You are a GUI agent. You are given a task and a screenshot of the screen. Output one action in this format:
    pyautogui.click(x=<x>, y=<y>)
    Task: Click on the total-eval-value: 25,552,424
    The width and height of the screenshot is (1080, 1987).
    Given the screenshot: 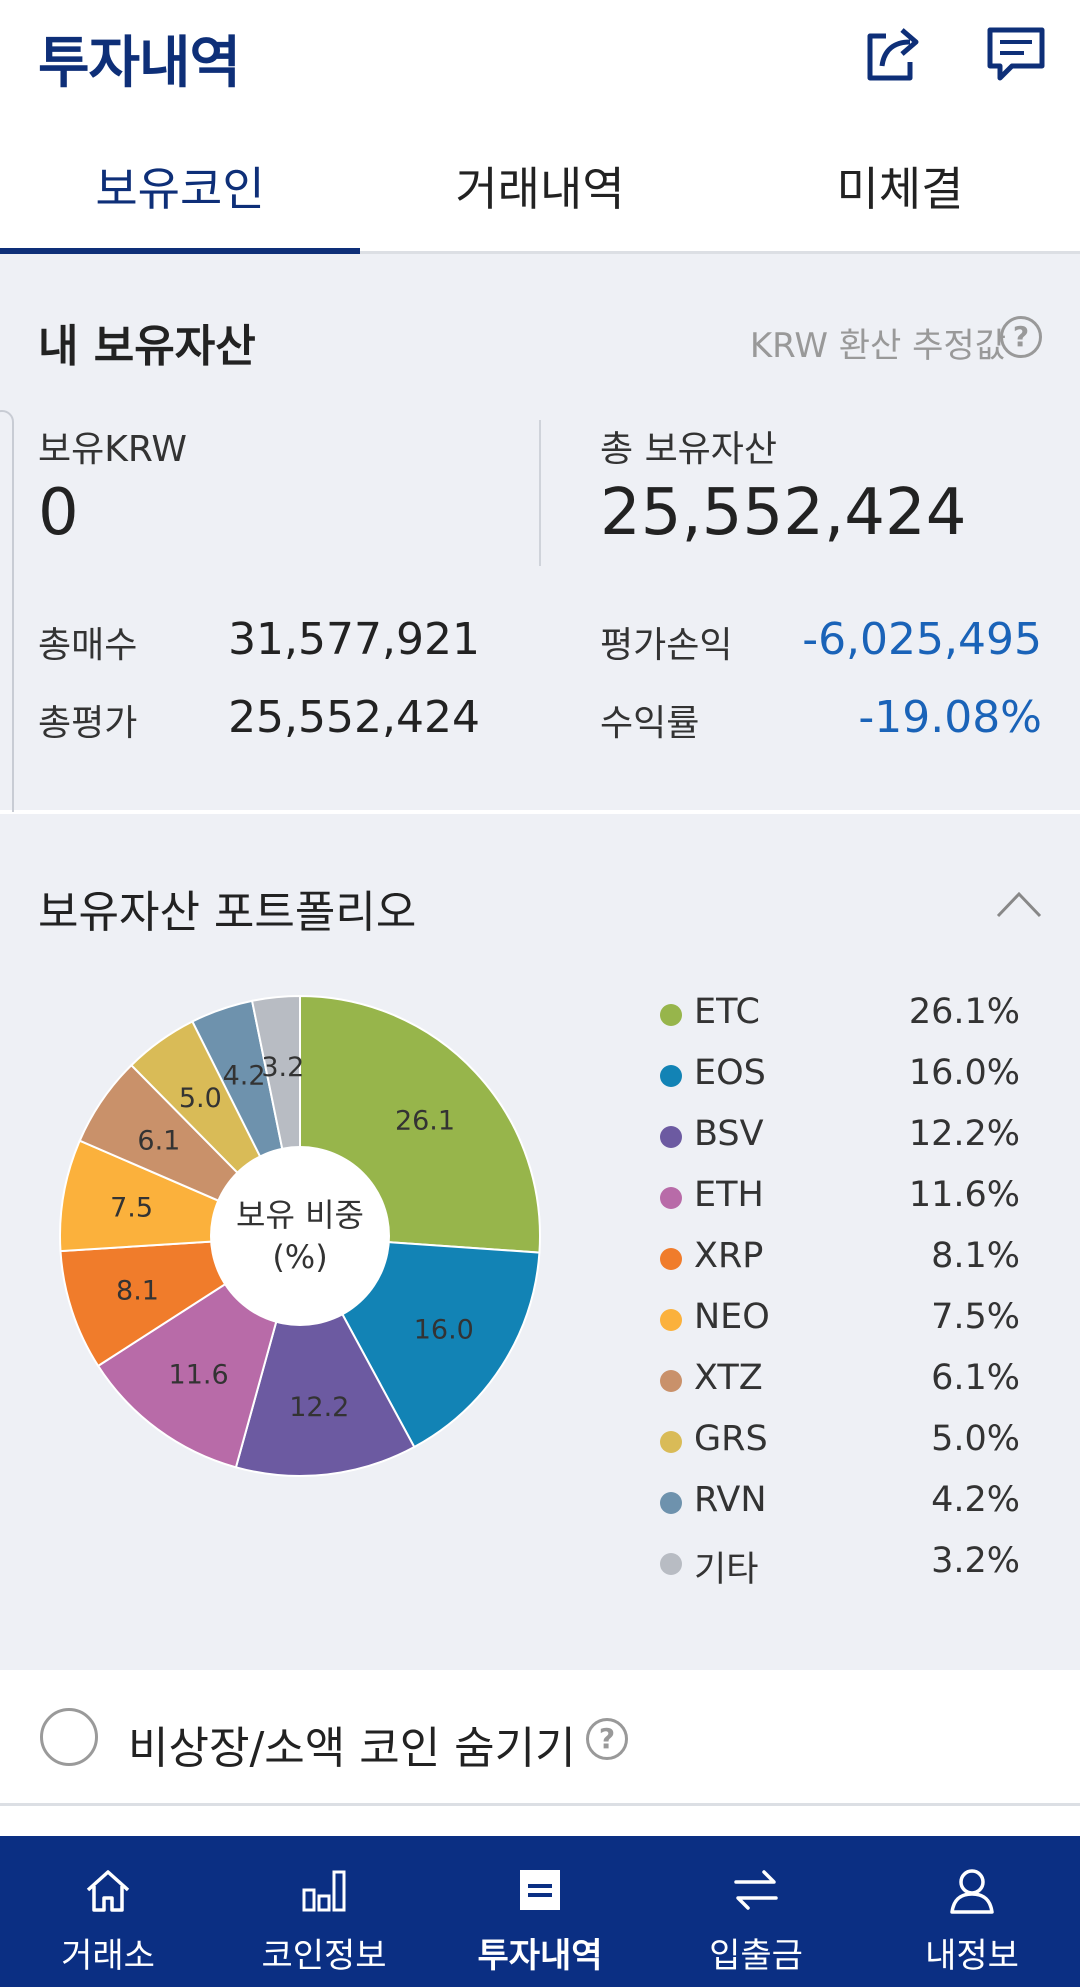 What is the action you would take?
    pyautogui.click(x=354, y=717)
    